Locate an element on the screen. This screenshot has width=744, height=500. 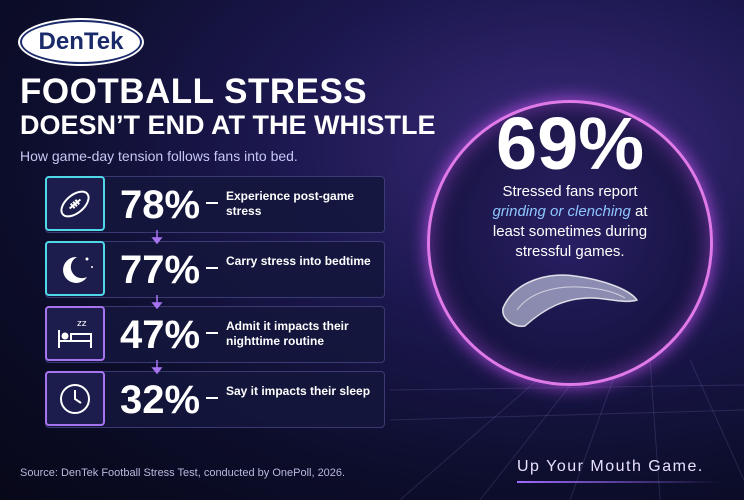
stat-row: 77% Carry stress into bedtime is located at coordinates (215, 269).